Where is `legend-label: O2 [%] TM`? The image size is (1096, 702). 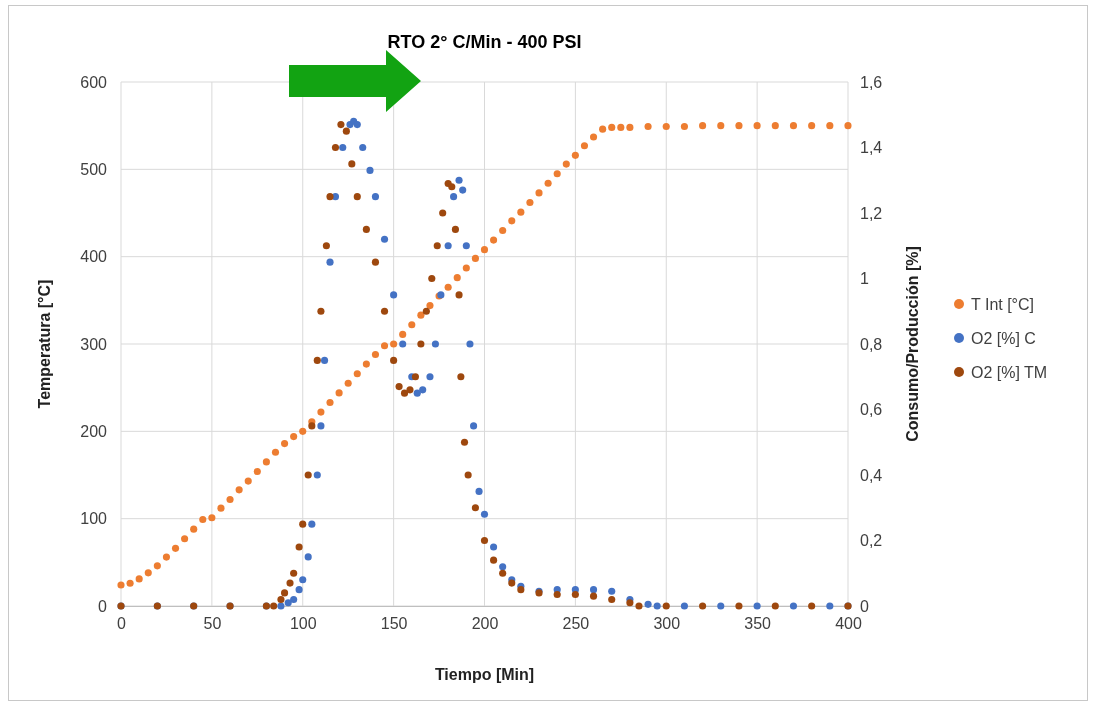
legend-label: O2 [%] TM is located at coordinates (1009, 372).